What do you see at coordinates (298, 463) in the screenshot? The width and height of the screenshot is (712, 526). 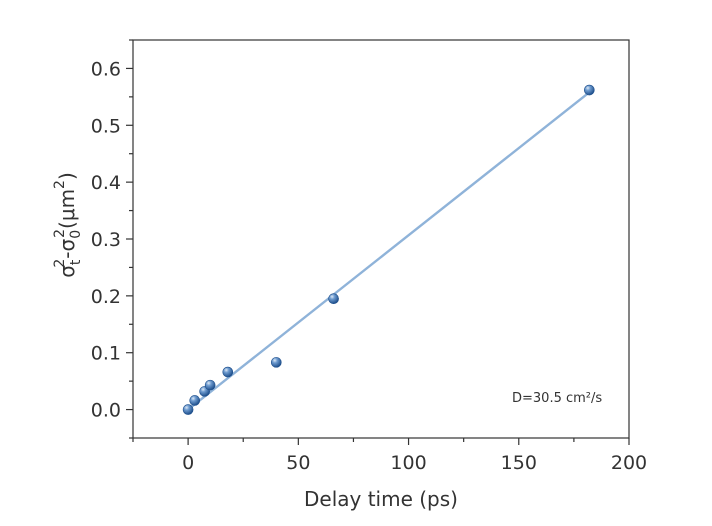 I see `x-tick-label: 50` at bounding box center [298, 463].